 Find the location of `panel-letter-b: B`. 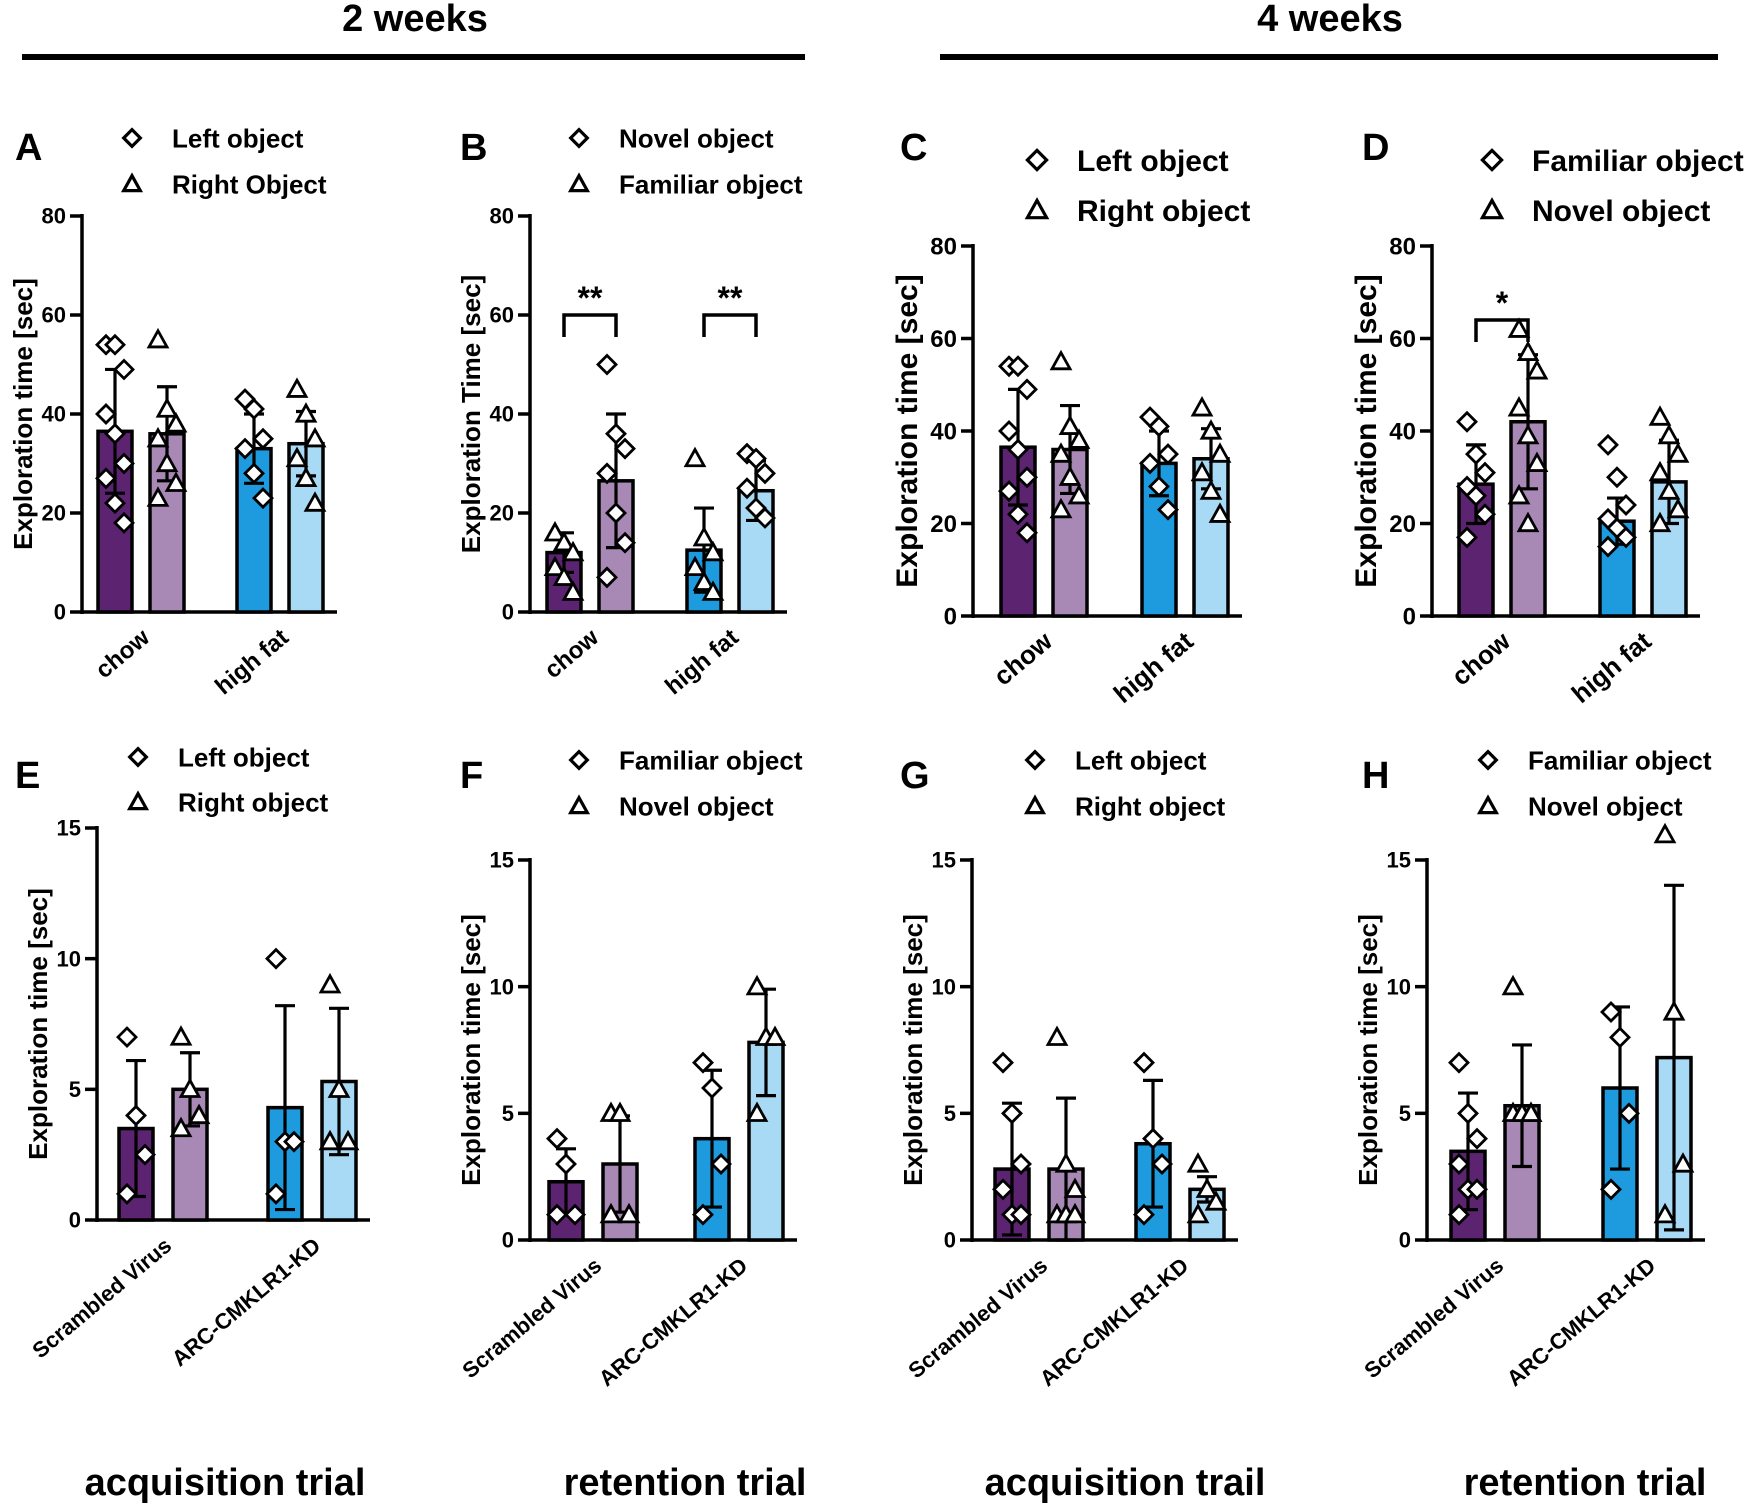

panel-letter-b: B is located at coordinates (473, 148).